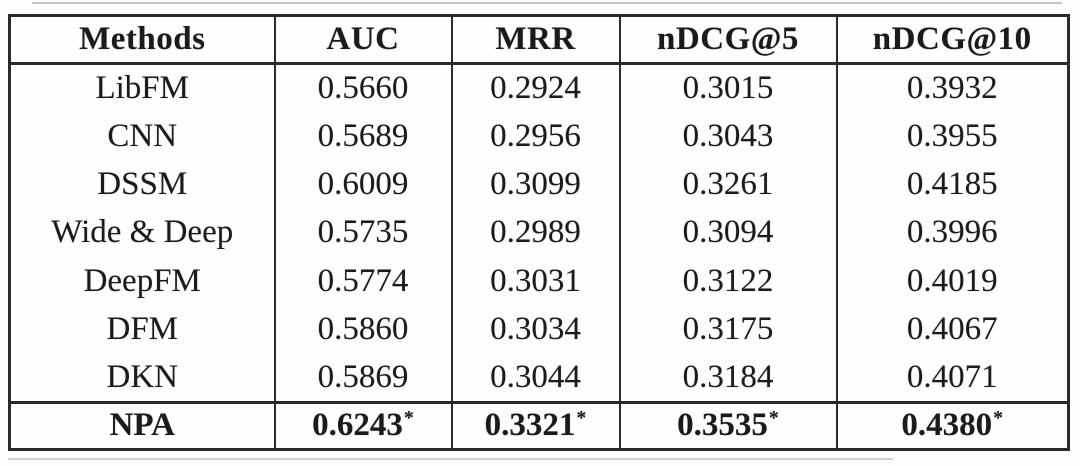 The width and height of the screenshot is (1080, 466). I want to click on table-row-npa-best: NPA 0.6243* 0.3321* 0.3535* 0.4380*, so click(539, 426).